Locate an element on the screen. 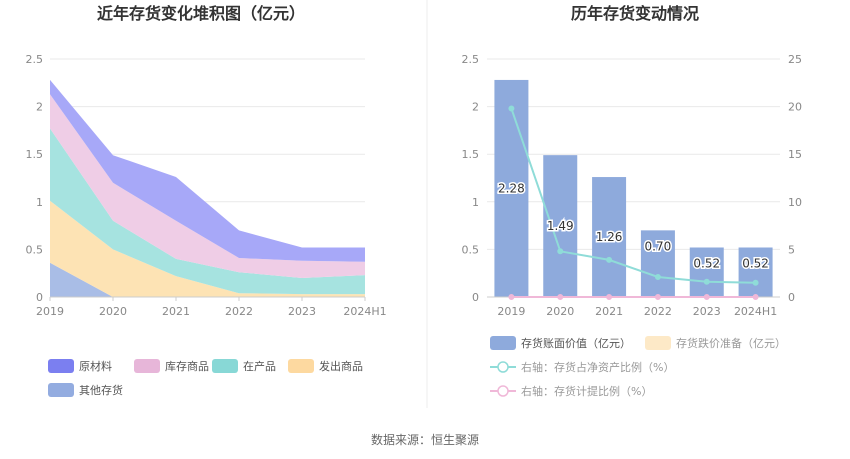 The height and width of the screenshot is (459, 850). right-chart-title: 历年存货变动情况 is located at coordinates (635, 13).